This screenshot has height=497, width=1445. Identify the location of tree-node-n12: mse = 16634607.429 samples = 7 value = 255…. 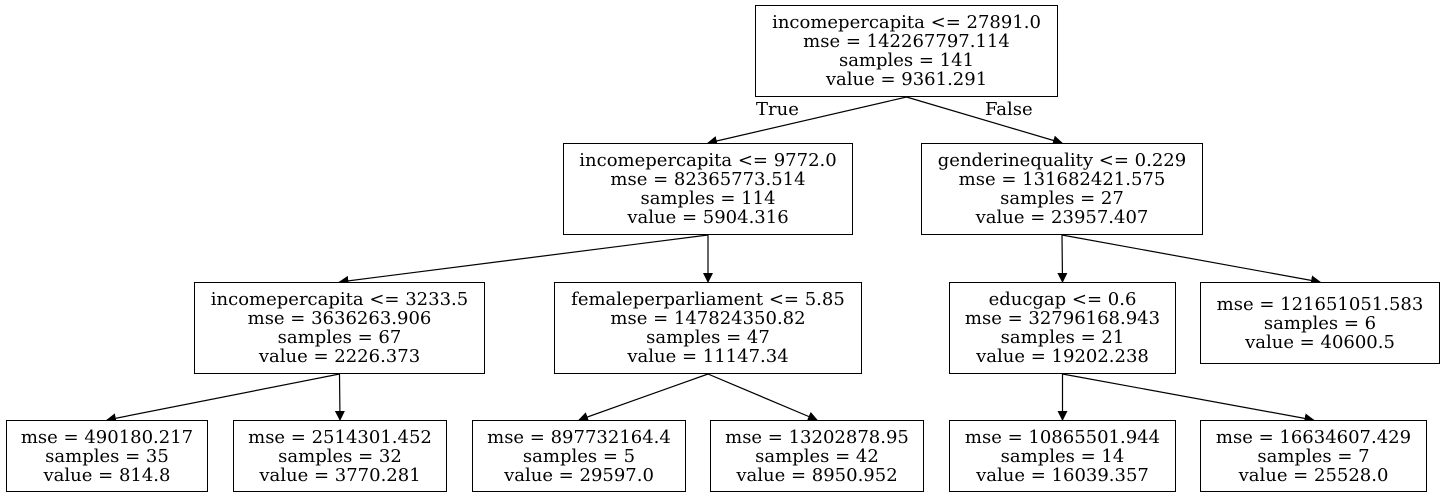
(1313, 456).